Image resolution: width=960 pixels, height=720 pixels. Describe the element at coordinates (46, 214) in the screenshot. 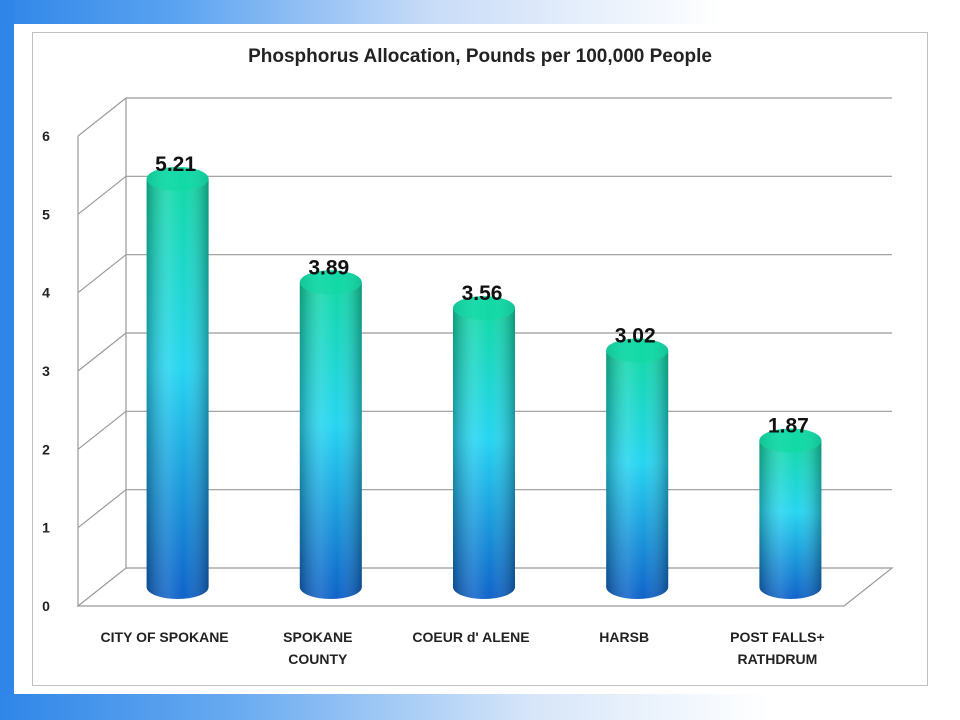

I see `y-tick-label: 5` at that location.